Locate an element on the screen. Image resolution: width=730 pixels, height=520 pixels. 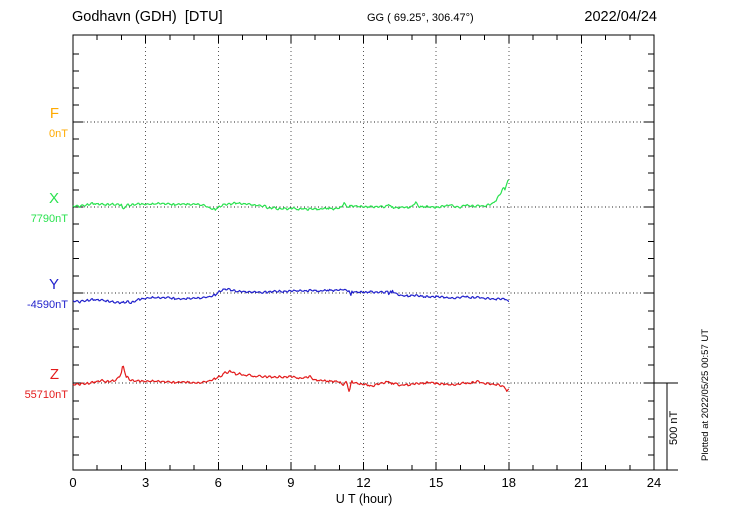
component-baseline-value: 0nT is located at coordinates (58, 134).